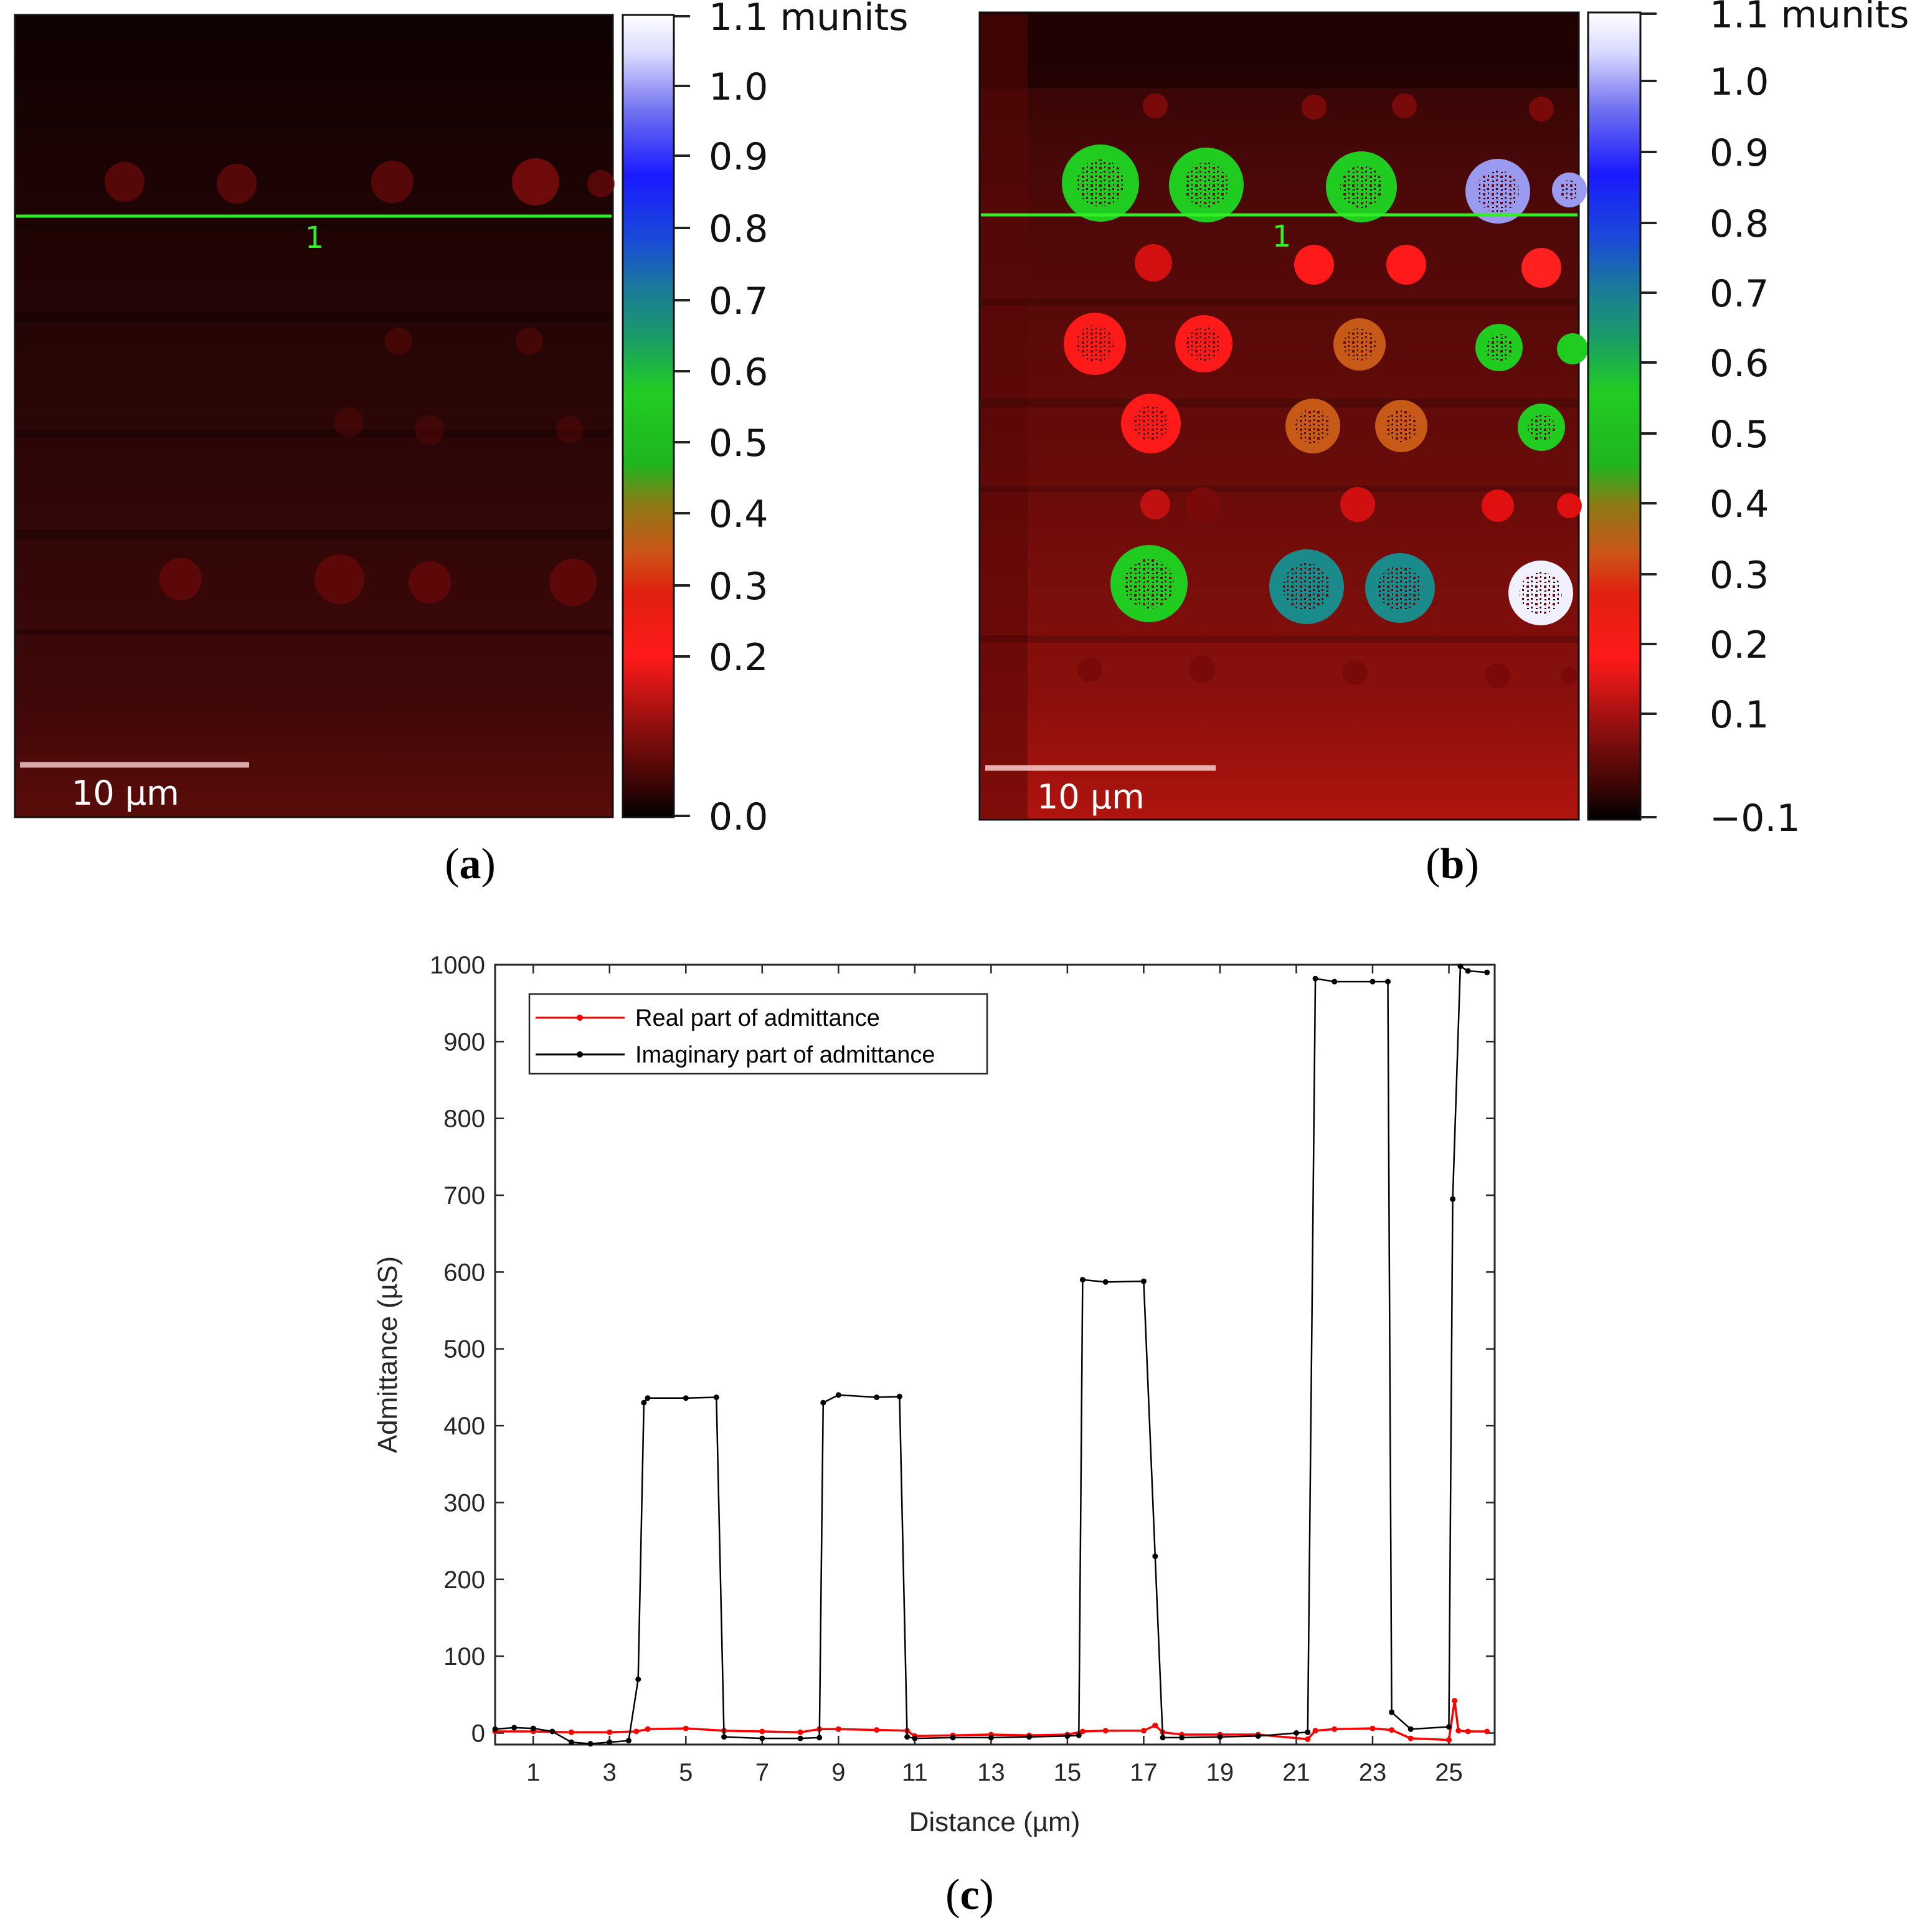 This screenshot has width=1930, height=1932. Describe the element at coordinates (360, 382) in the screenshot. I see `map-a-dots` at that location.